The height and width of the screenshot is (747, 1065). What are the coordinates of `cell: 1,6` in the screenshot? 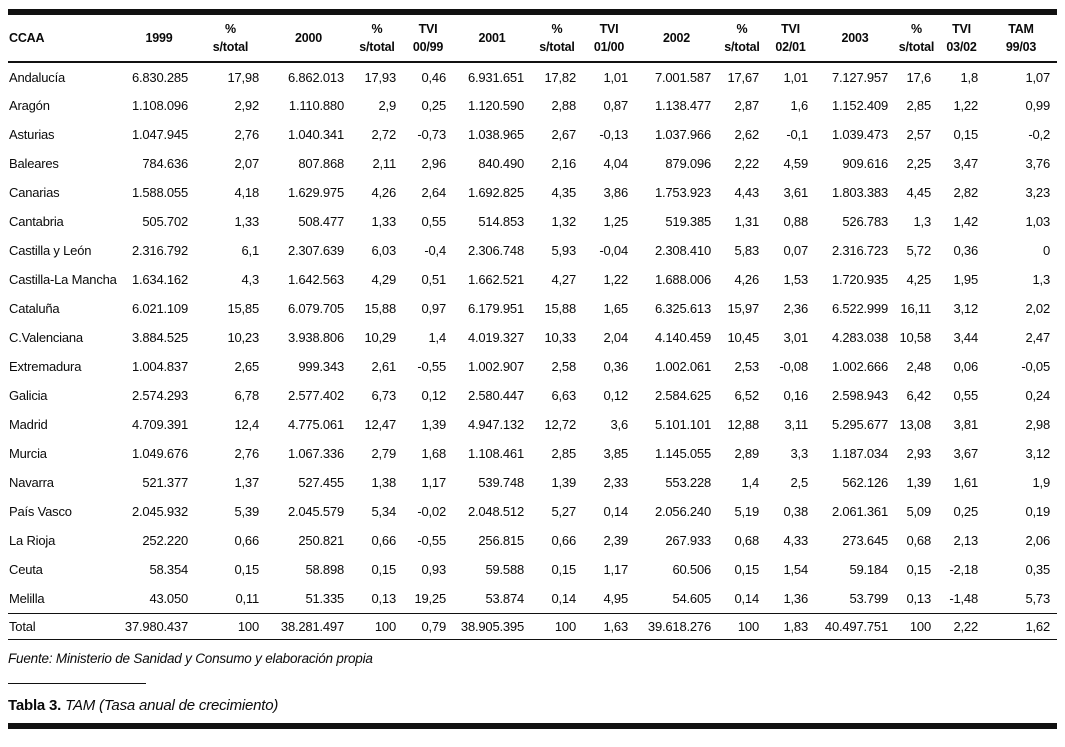 It's located at (799, 105).